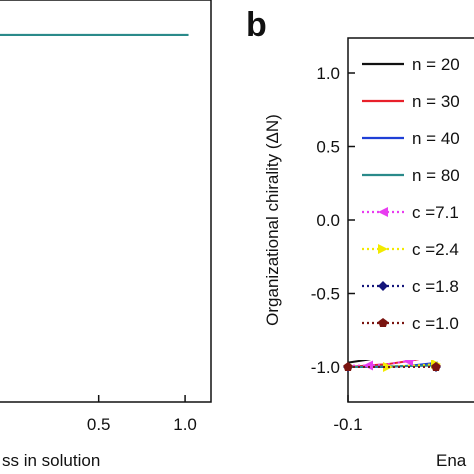 This screenshot has width=474, height=474. What do you see at coordinates (451, 460) in the screenshot?
I see `panel-b-x-axis-title: Ena` at bounding box center [451, 460].